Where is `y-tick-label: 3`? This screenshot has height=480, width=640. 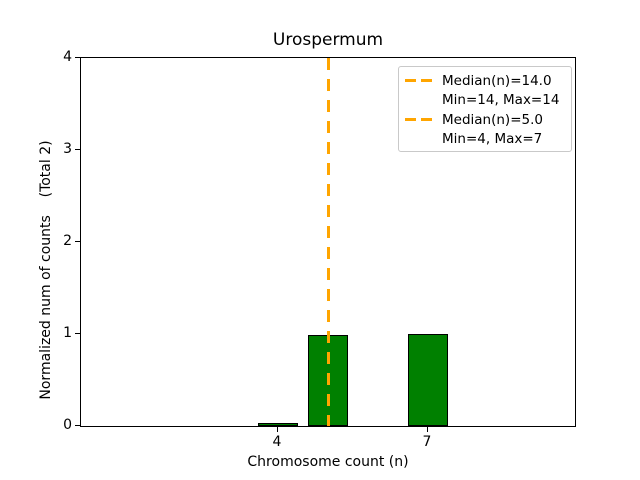
y-tick-label: 3 is located at coordinates (67, 149).